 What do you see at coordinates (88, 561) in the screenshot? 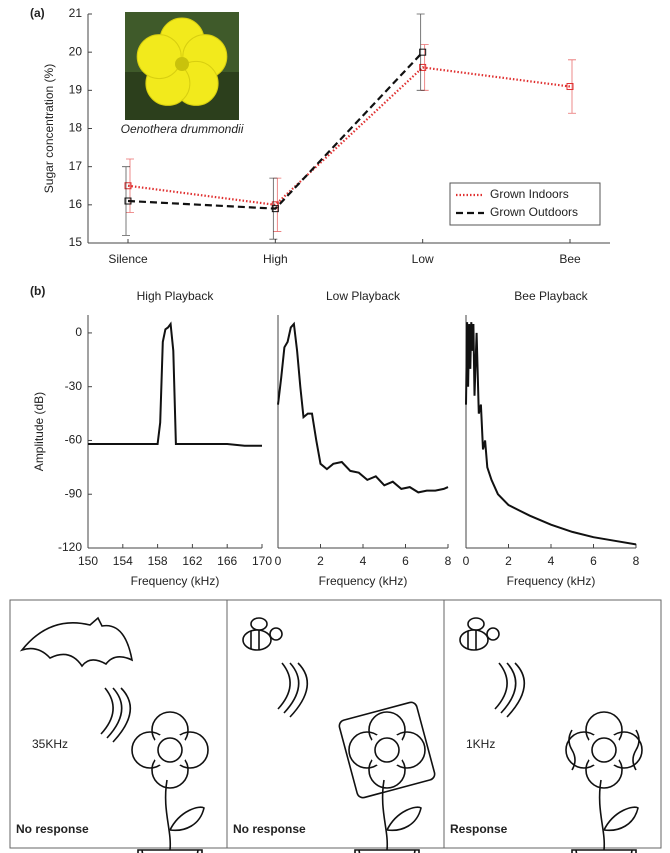
I see `x-tick-label: 150` at bounding box center [88, 561].